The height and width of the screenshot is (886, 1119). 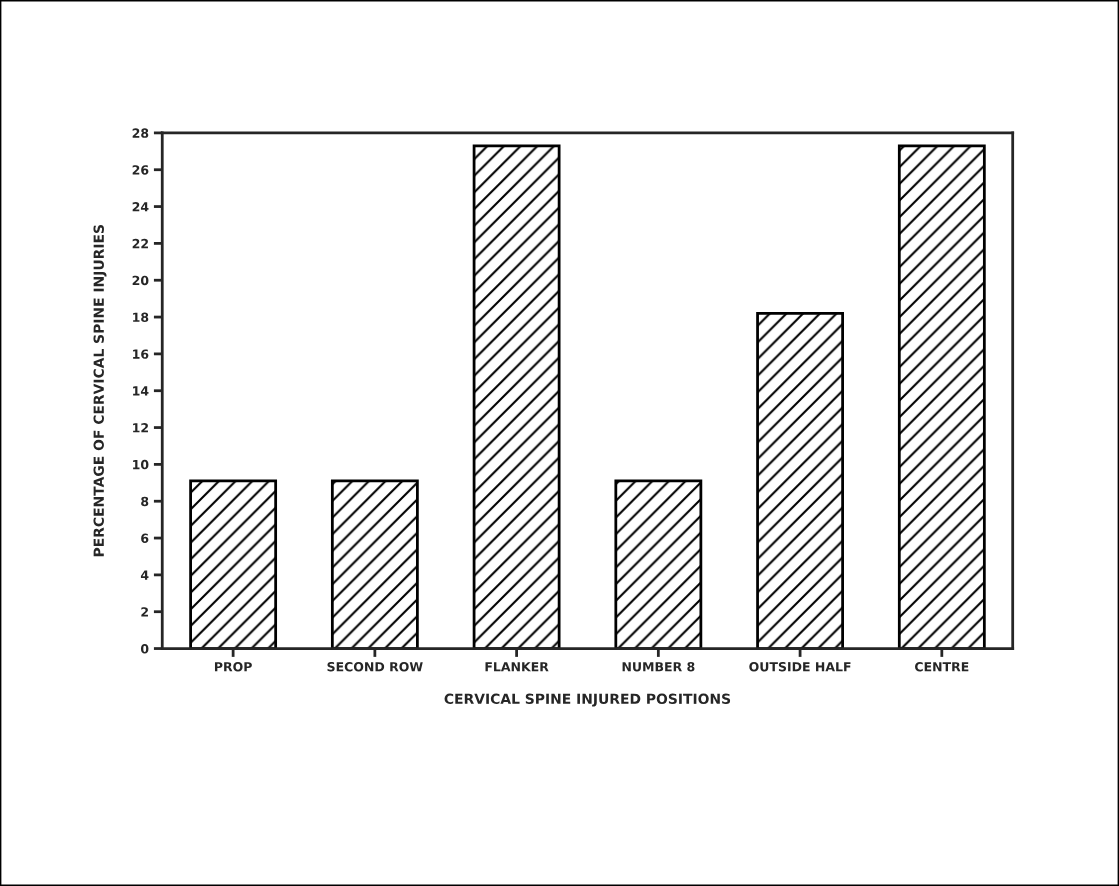 What do you see at coordinates (141, 391) in the screenshot?
I see `y-tick-label: 14` at bounding box center [141, 391].